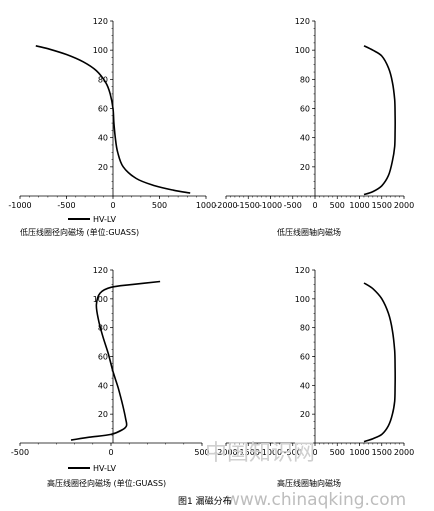  I want to click on chart-caption: 低压线圈径向磁场 (单位:GUASS), so click(79, 232).